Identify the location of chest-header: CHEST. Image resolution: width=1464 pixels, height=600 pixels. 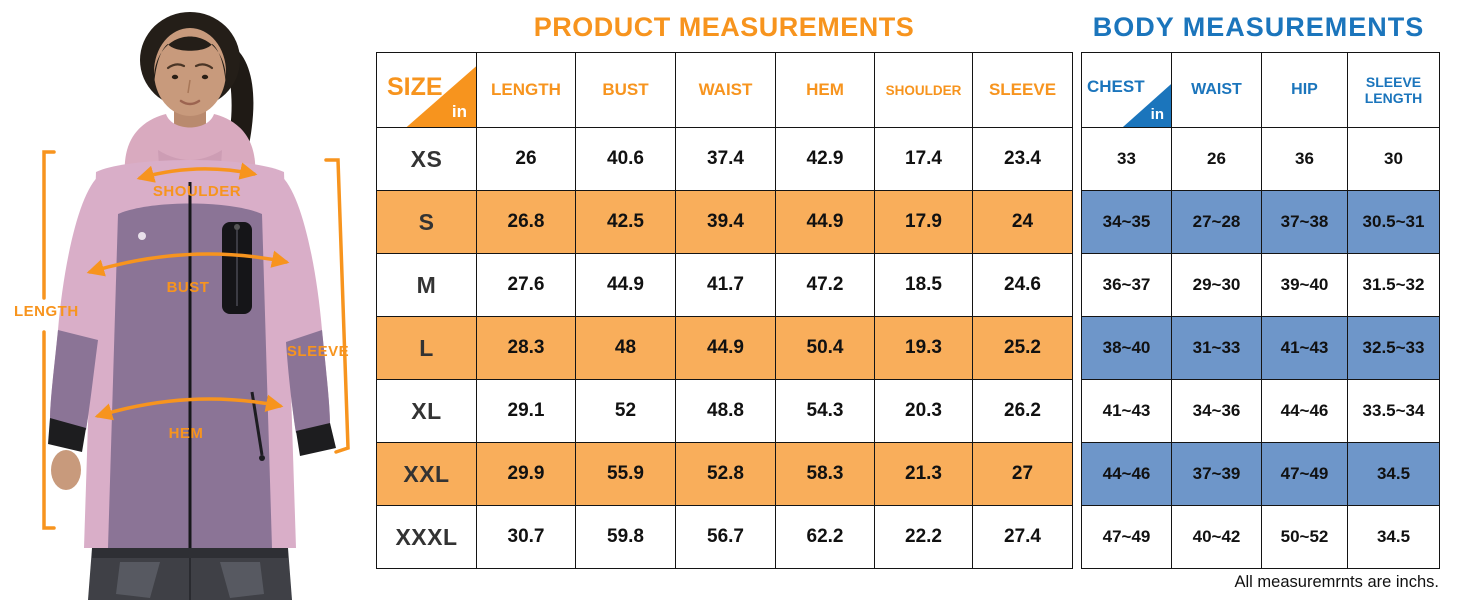
(1116, 86).